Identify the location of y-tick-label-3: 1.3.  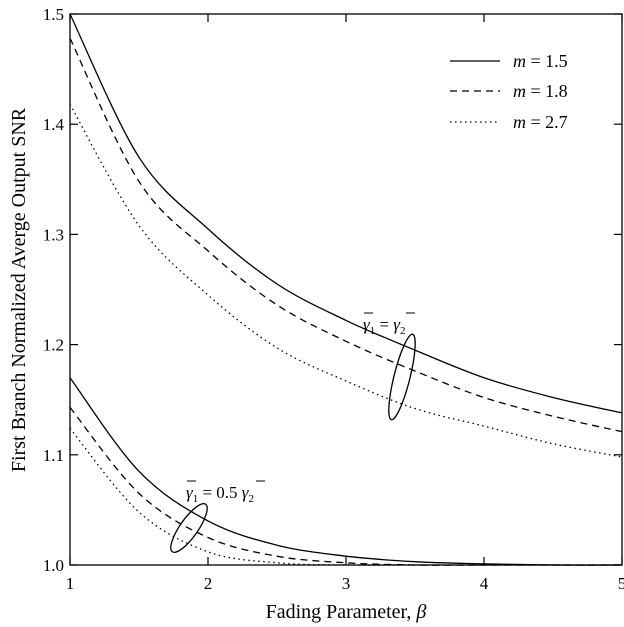
(53, 234).